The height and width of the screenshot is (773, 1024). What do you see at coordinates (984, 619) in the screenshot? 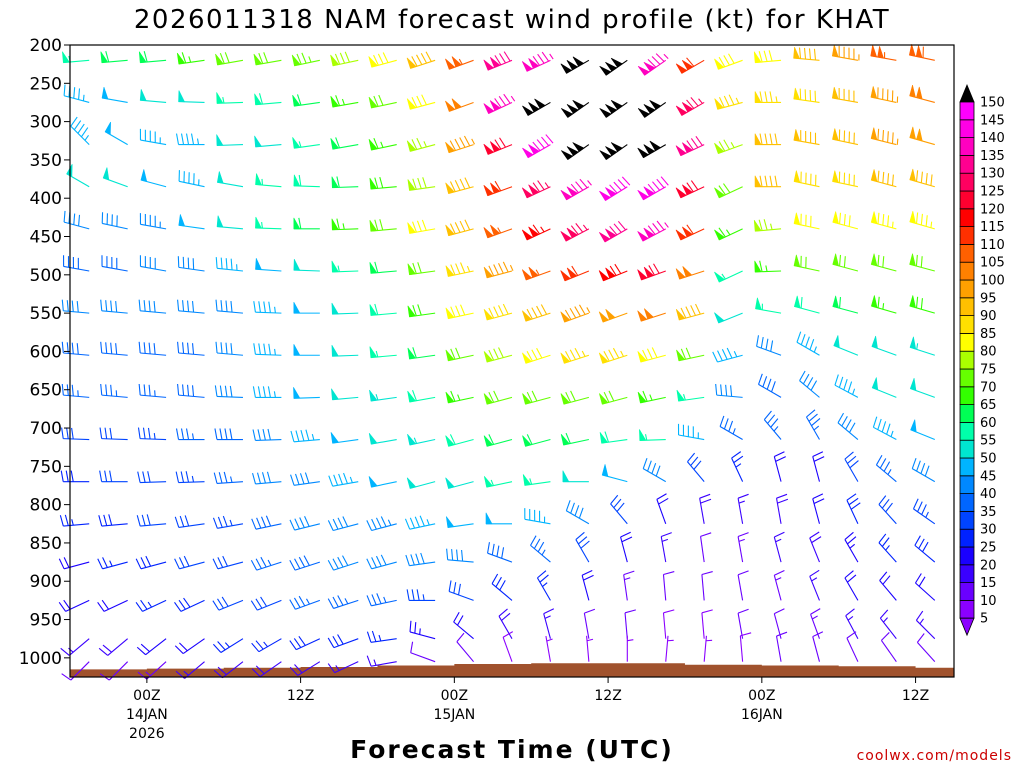
I see `colorbar-label: 5` at bounding box center [984, 619].